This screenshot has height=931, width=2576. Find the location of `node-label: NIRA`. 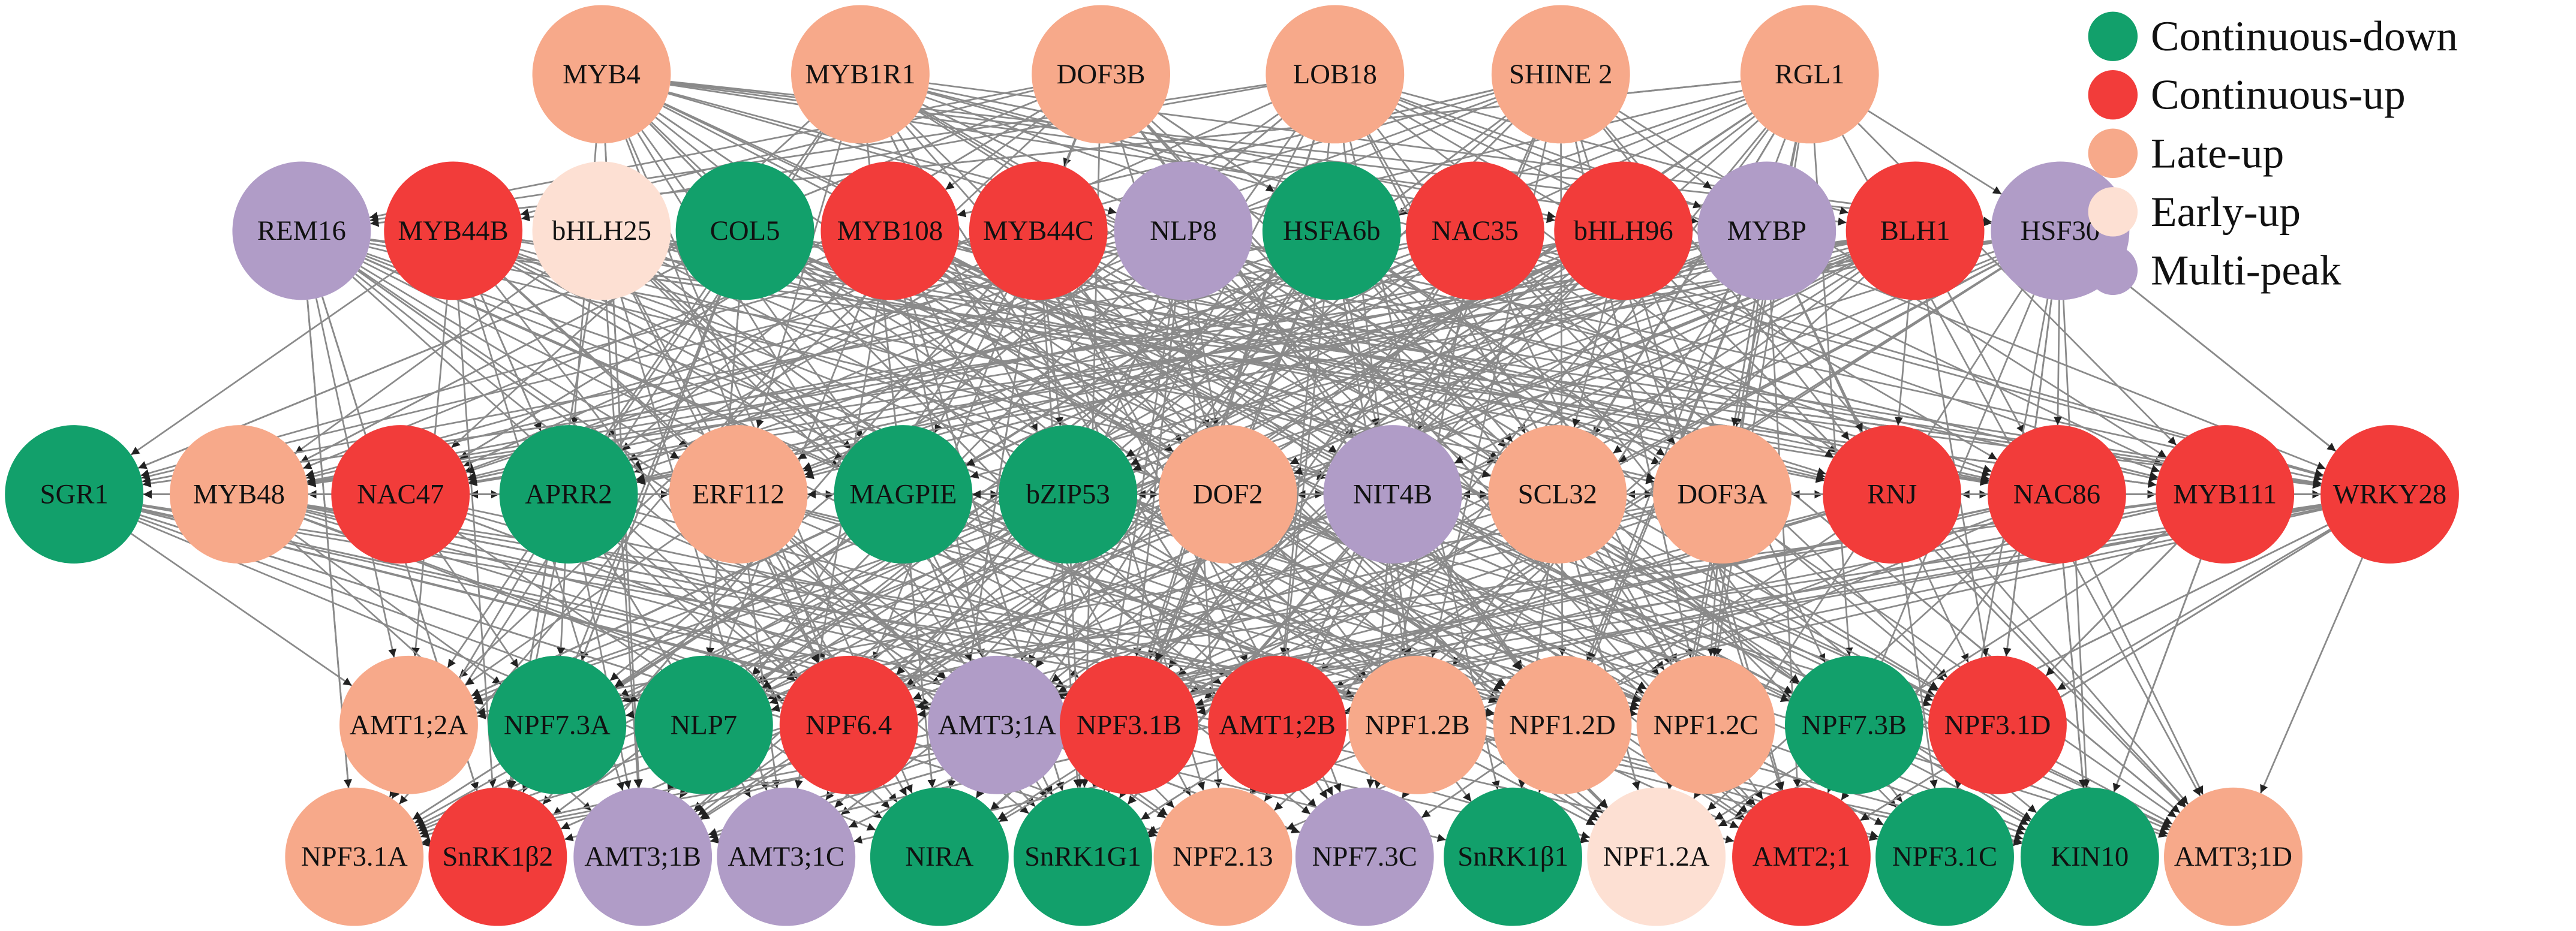

node-label: NIRA is located at coordinates (939, 856).